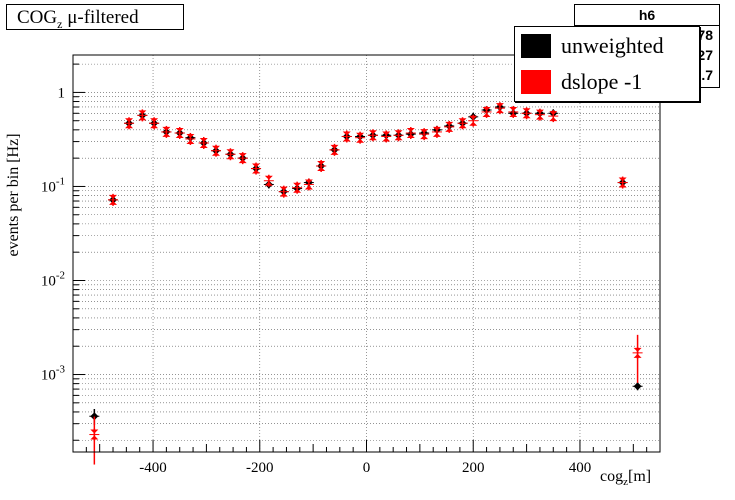 This screenshot has width=735, height=500. Describe the element at coordinates (647, 15) in the screenshot. I see `stats-title: h6` at that location.